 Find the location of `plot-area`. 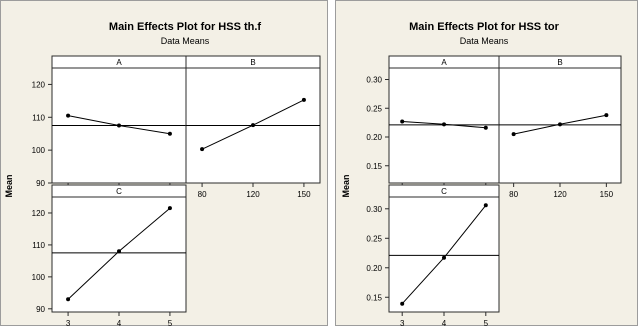

plot-area is located at coordinates (444, 254).